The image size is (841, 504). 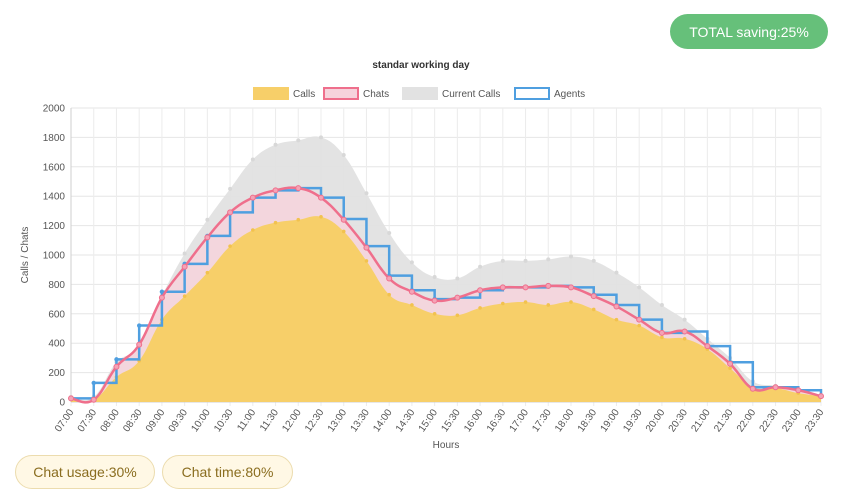 I want to click on x-tick-label: 11:00, so click(x=246, y=420).